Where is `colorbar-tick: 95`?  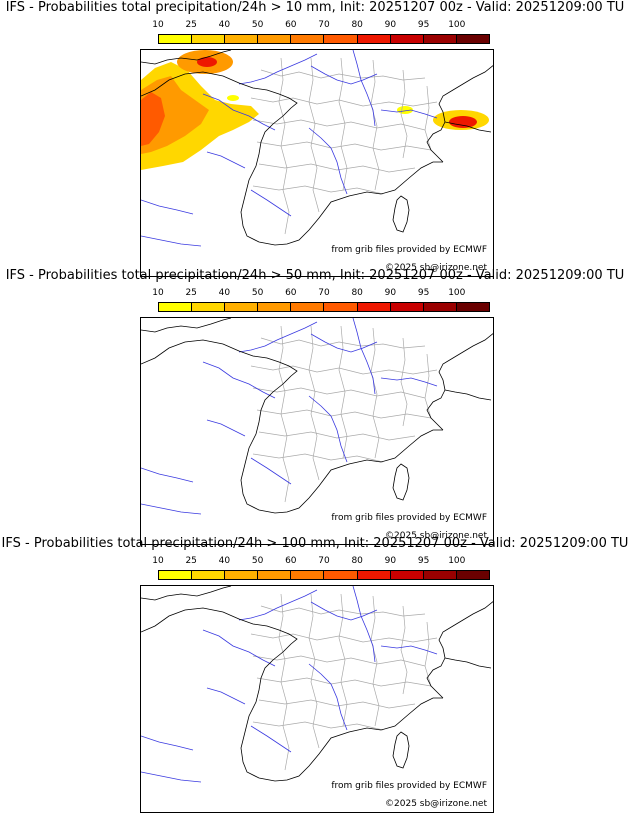 colorbar-tick: 95 is located at coordinates (423, 293).